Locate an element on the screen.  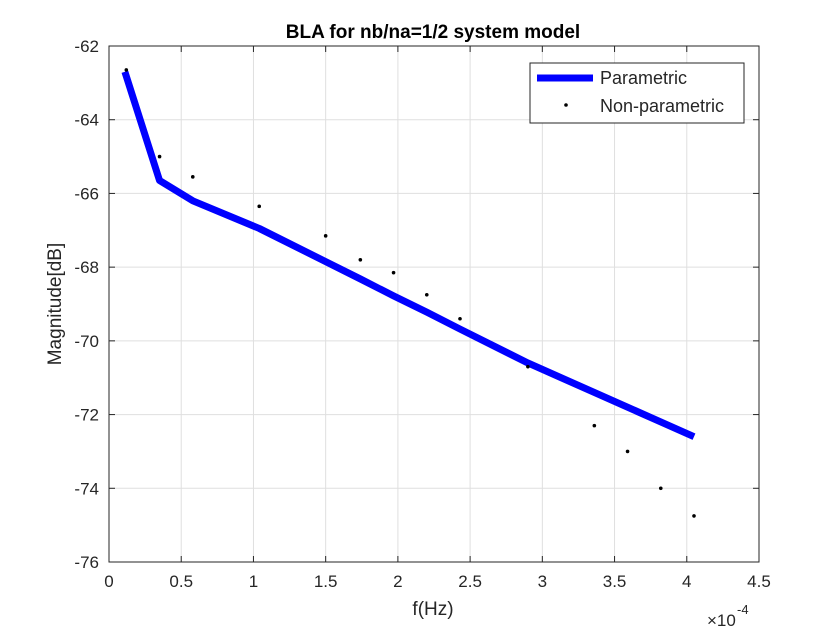
x-axis-label: f(Hz) is located at coordinates (432, 609).